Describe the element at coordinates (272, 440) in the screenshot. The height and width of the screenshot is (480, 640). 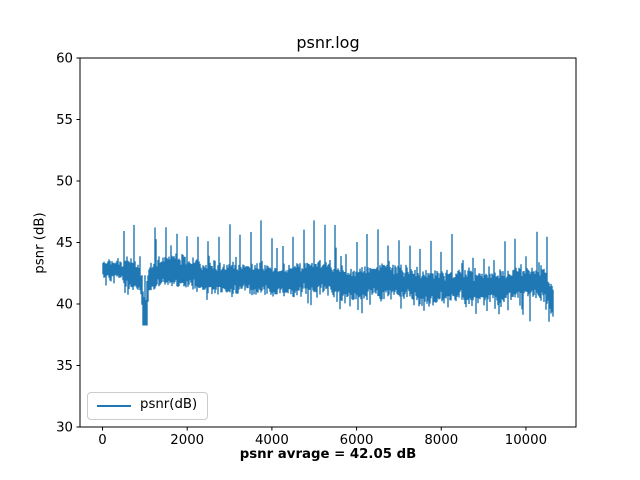
I see `x-tick-label: 4000` at that location.